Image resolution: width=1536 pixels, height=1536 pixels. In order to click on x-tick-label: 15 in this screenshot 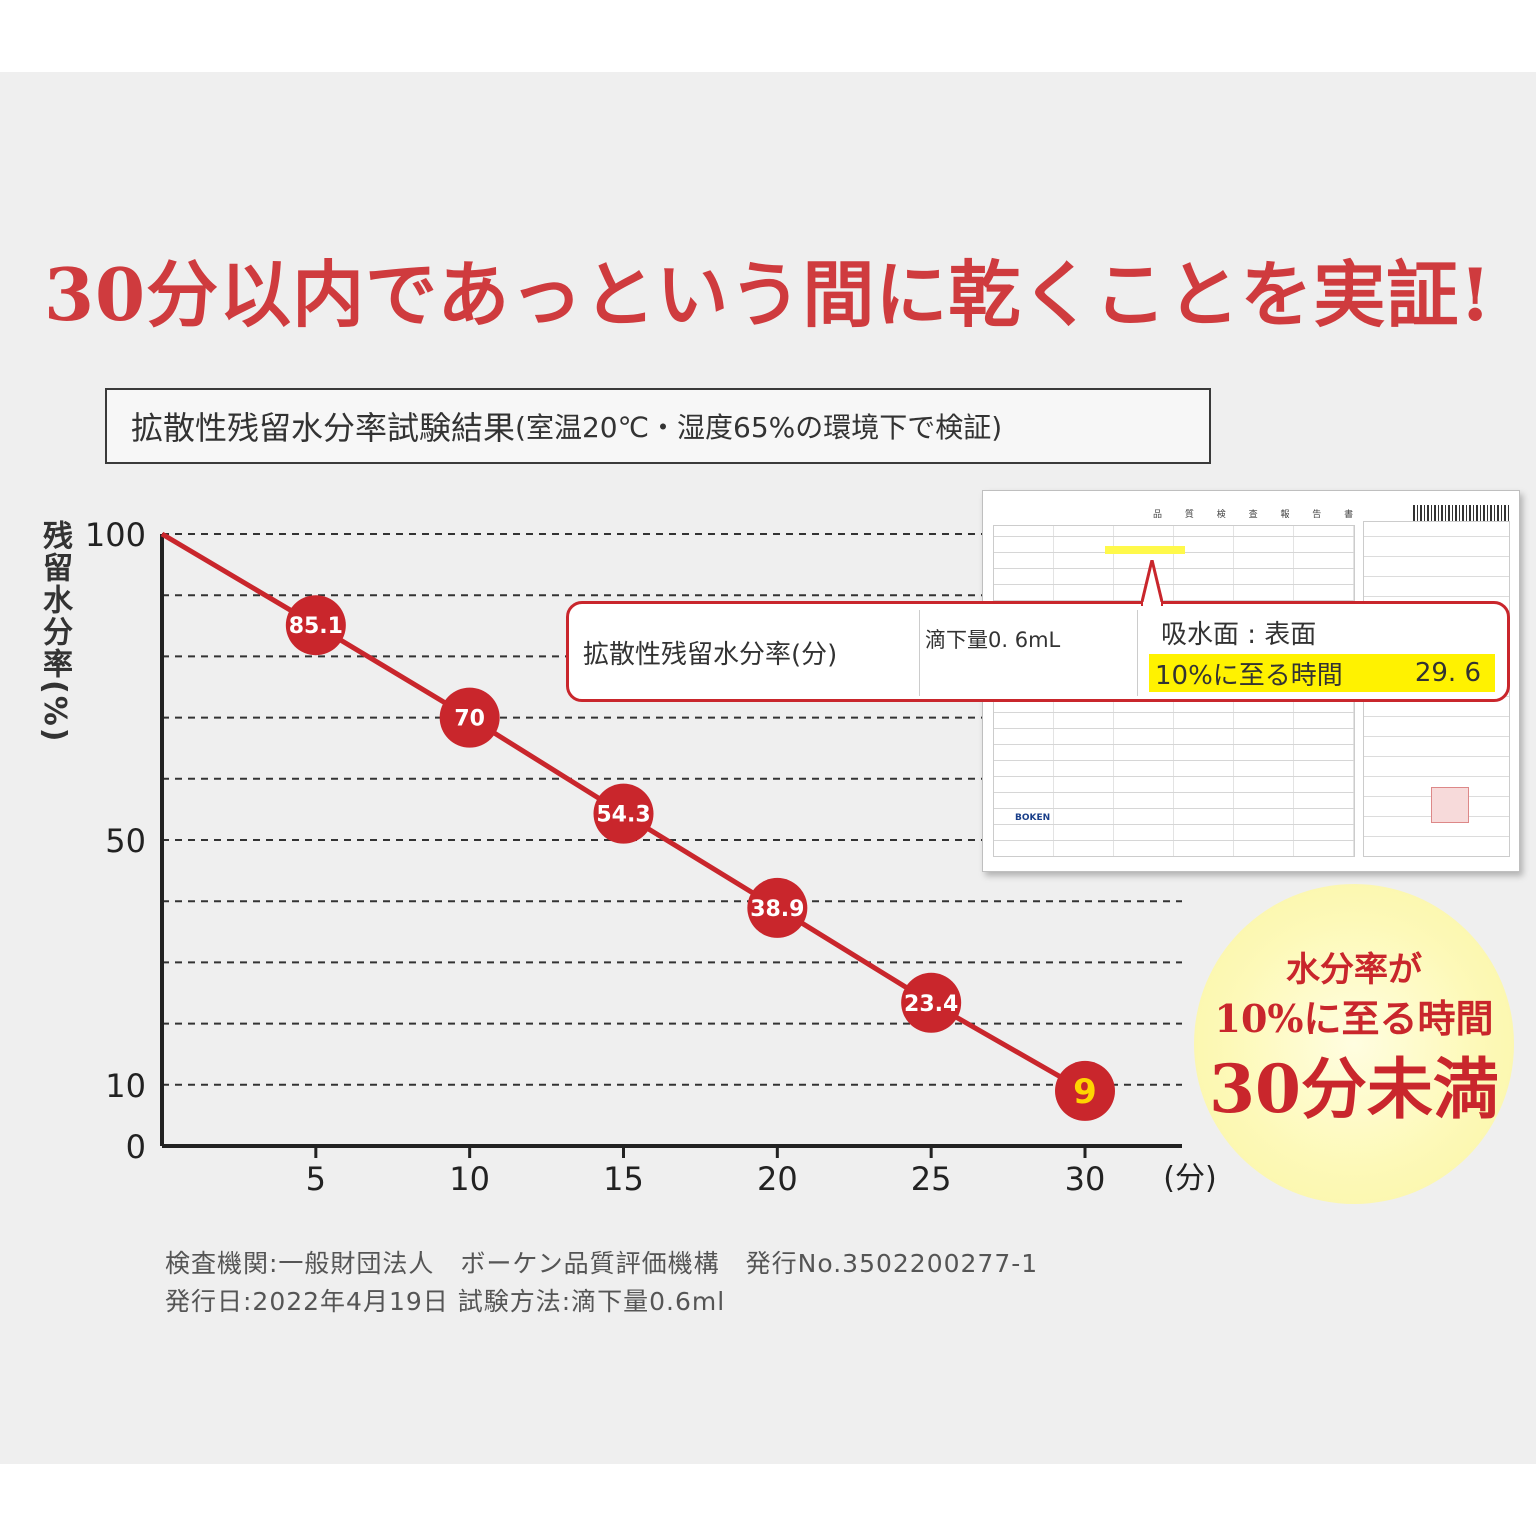, I will do `click(623, 1179)`.